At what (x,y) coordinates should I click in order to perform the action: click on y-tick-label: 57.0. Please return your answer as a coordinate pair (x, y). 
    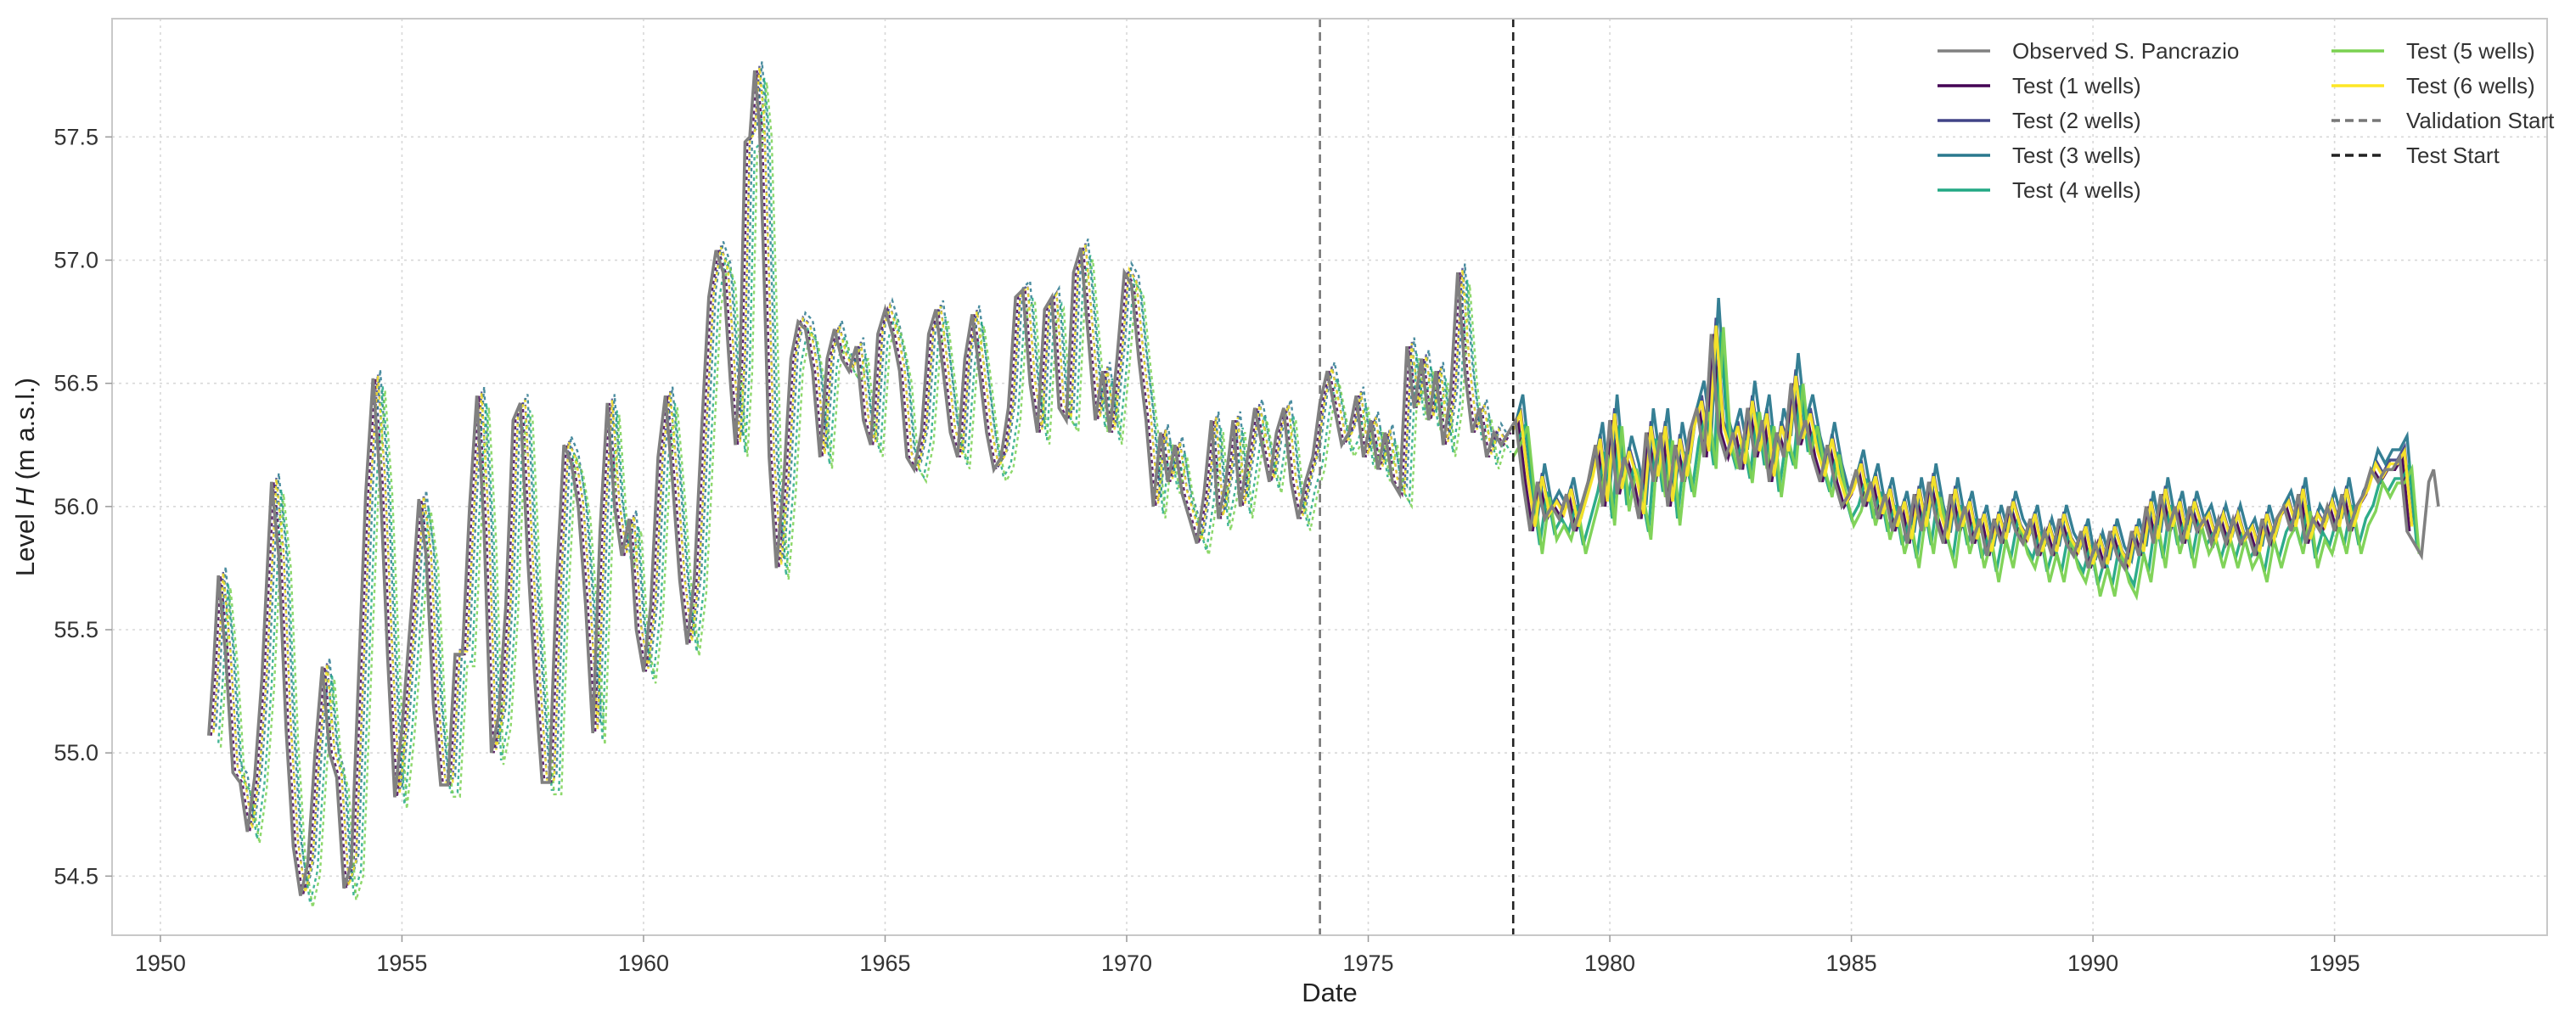
    Looking at the image, I should click on (75, 260).